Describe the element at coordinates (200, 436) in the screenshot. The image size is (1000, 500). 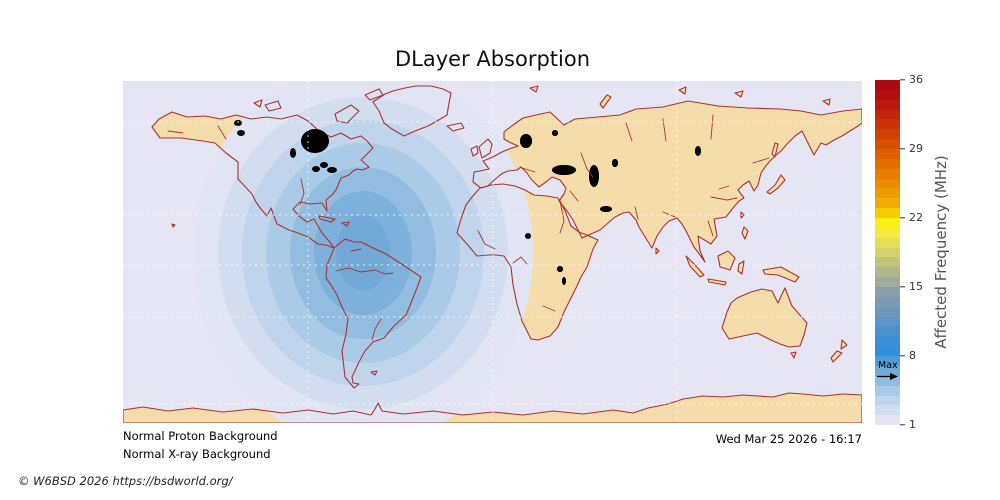
I see `proton-status-text: Normal Proton Background` at that location.